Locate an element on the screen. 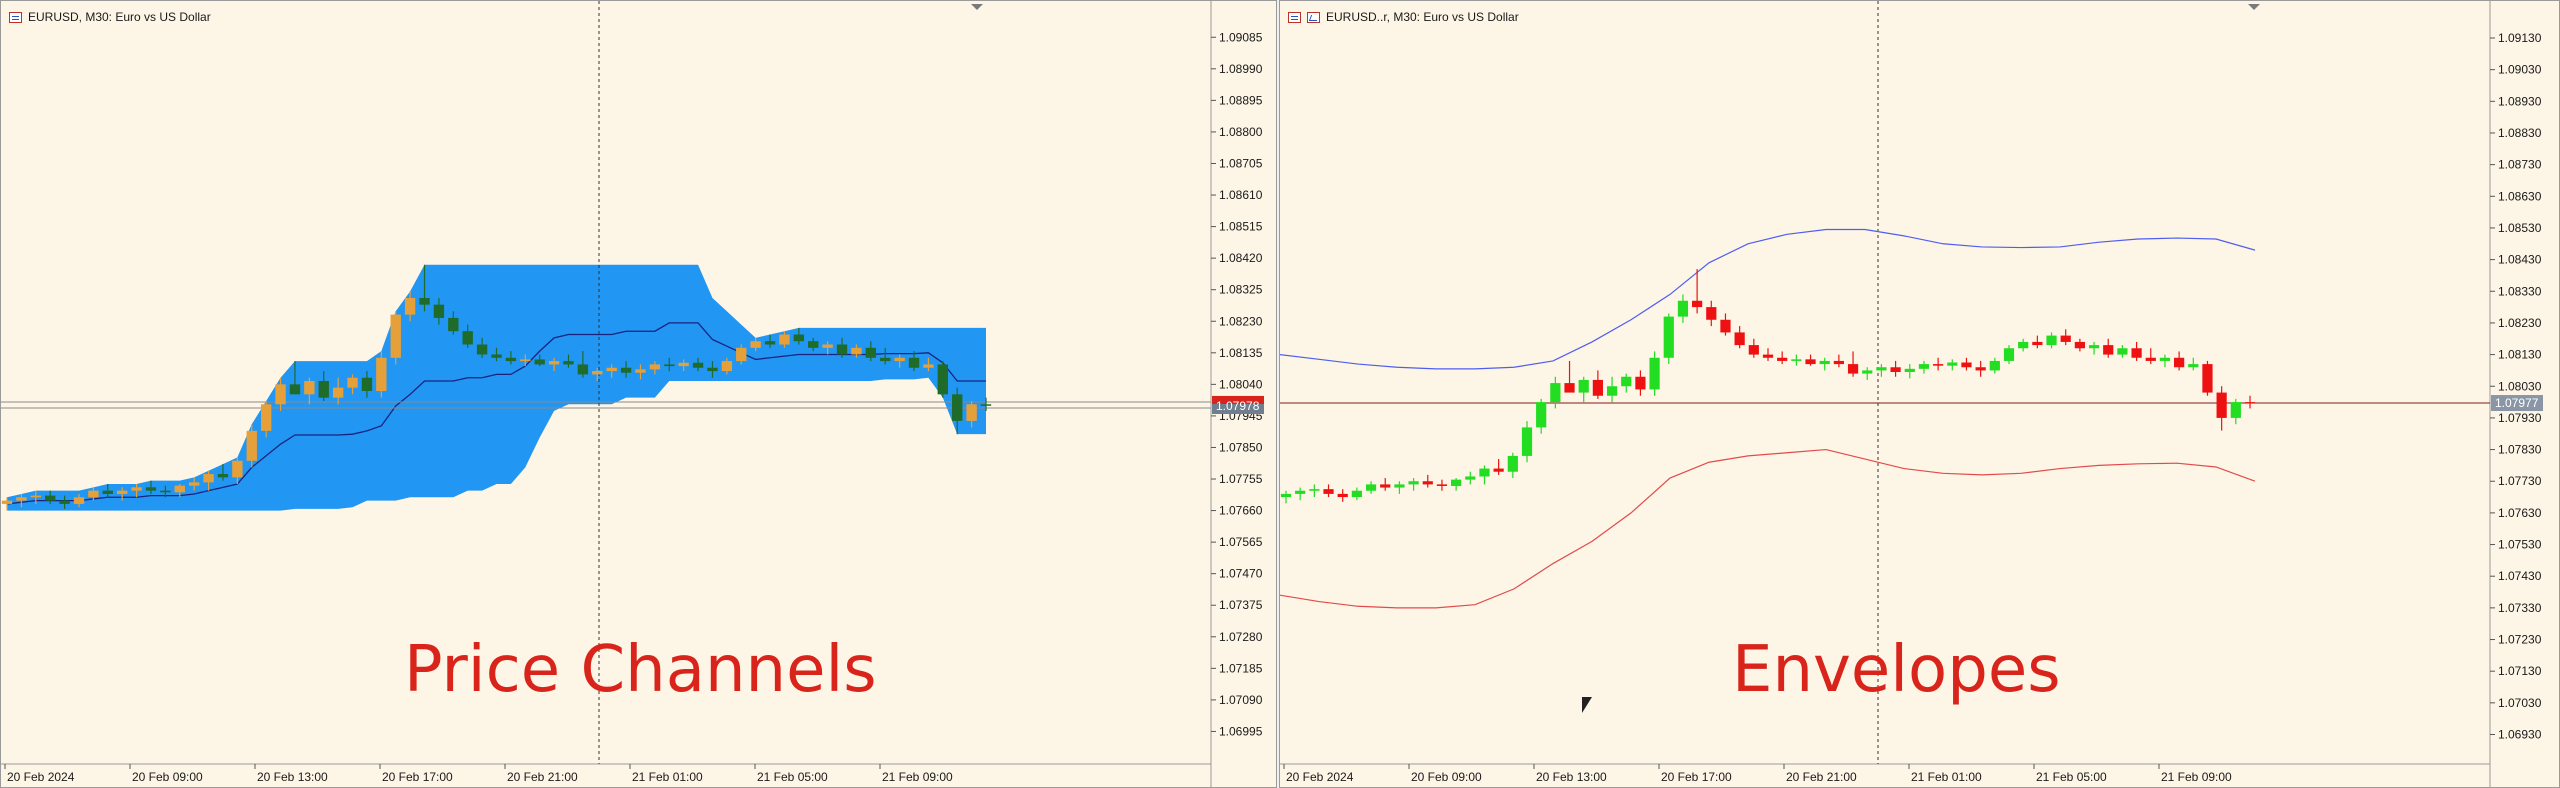 Image resolution: width=2560 pixels, height=788 pixels. time-tick-label: 20 Feb 13:00 is located at coordinates (292, 777).